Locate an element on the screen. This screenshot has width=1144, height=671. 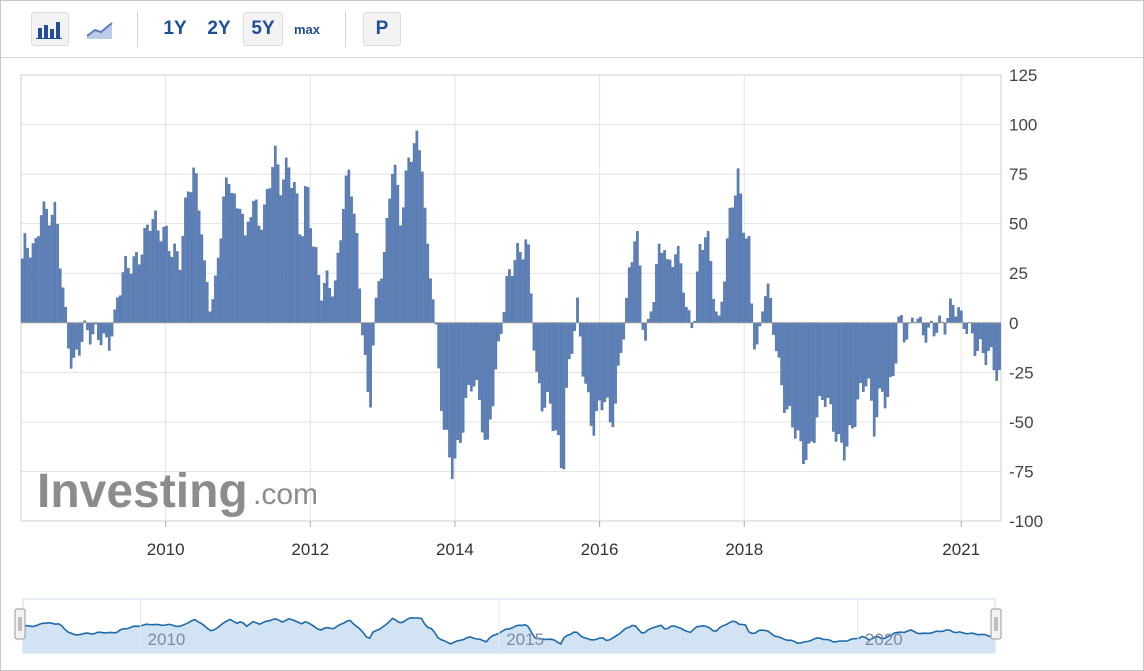
navigator-label: 2020 is located at coordinates (884, 639).